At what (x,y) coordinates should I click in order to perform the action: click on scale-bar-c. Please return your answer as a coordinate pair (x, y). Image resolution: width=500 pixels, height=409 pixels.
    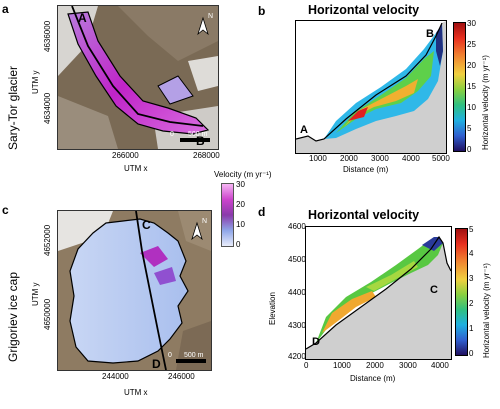
    Looking at the image, I should click on (191, 361).